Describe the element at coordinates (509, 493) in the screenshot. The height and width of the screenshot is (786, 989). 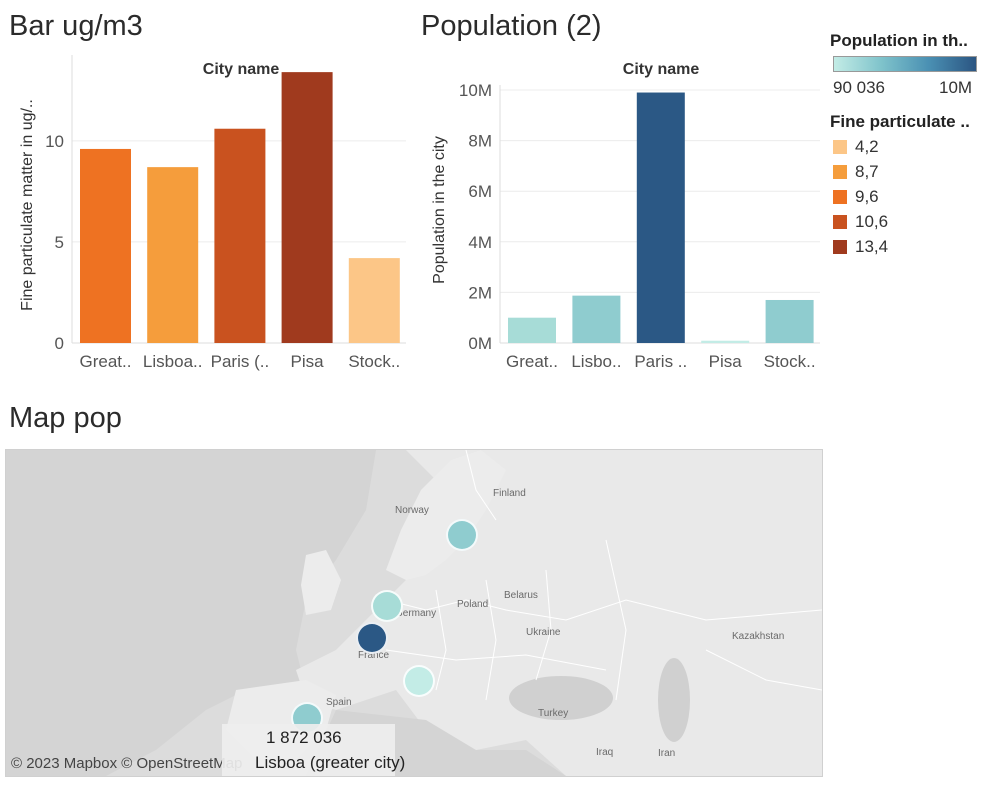
I see `map-label-finland: Finland` at that location.